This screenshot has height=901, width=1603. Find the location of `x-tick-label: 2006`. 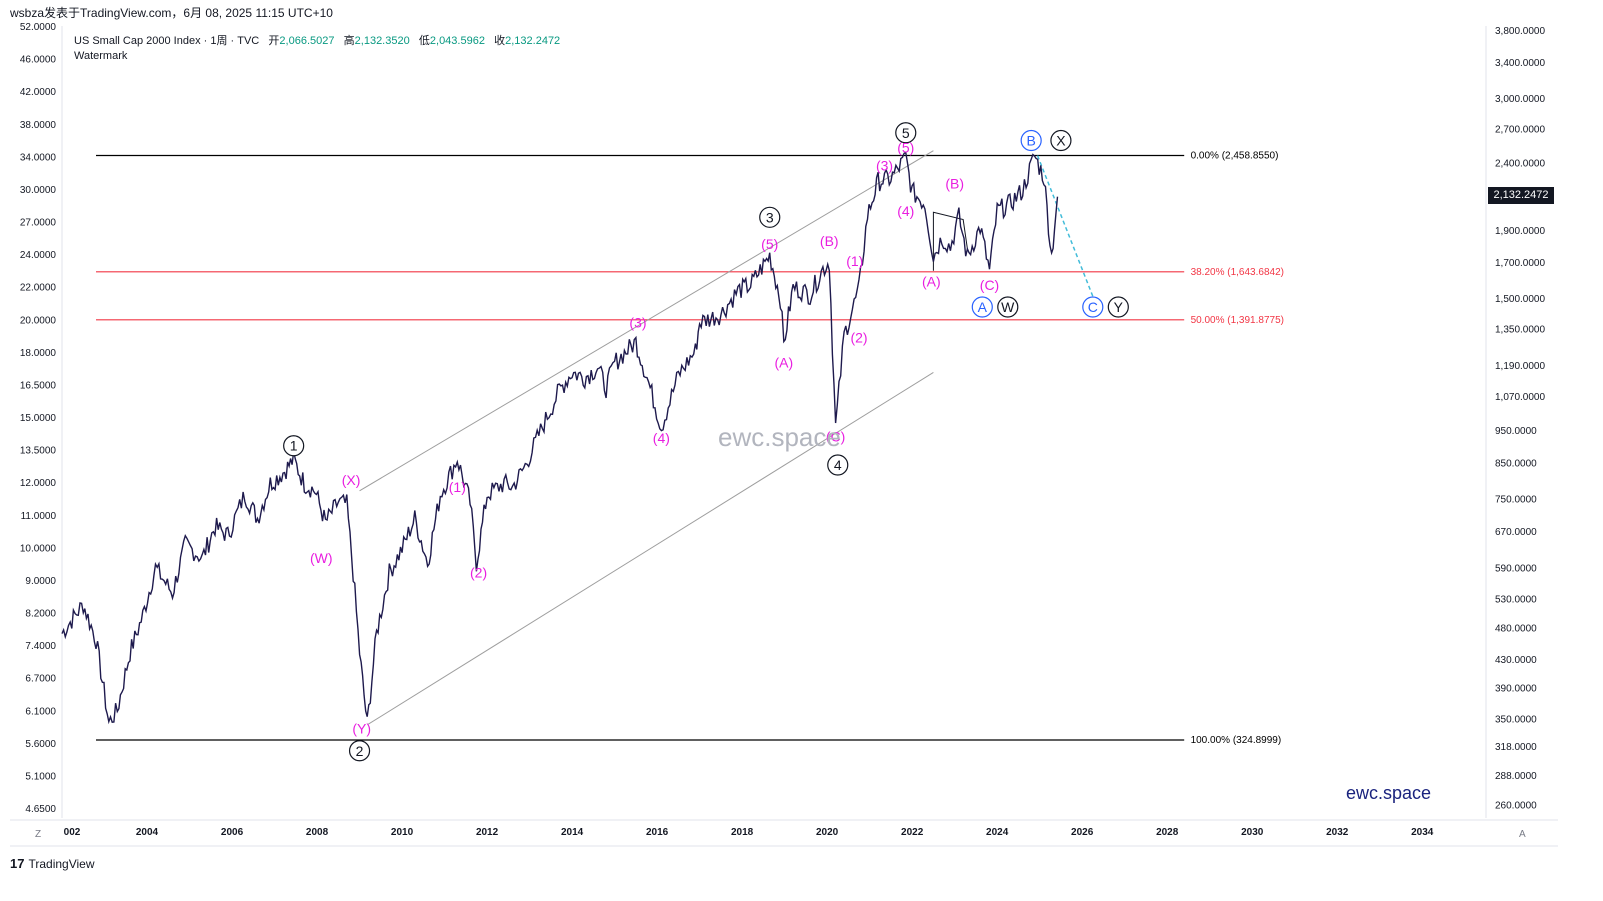

x-tick-label: 2006 is located at coordinates (232, 832).